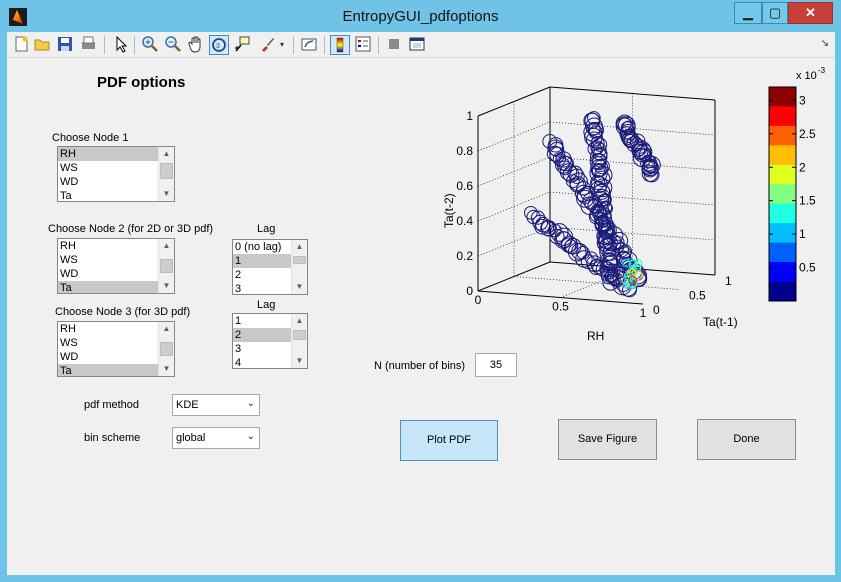 This screenshot has width=841, height=582. Describe the element at coordinates (42, 45) in the screenshot. I see `open-file-icon` at that location.